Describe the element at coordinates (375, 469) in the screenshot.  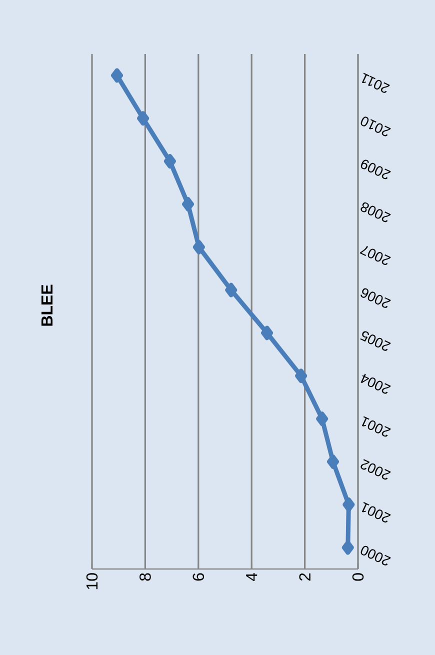
I see `y-tick-label: 2002` at that location.